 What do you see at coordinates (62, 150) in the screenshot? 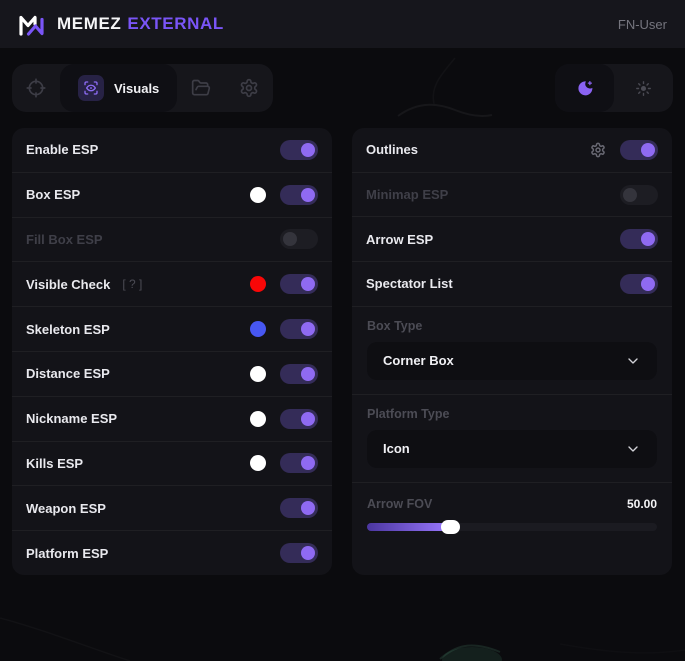
I see `setting-label: Enable ESP` at bounding box center [62, 150].